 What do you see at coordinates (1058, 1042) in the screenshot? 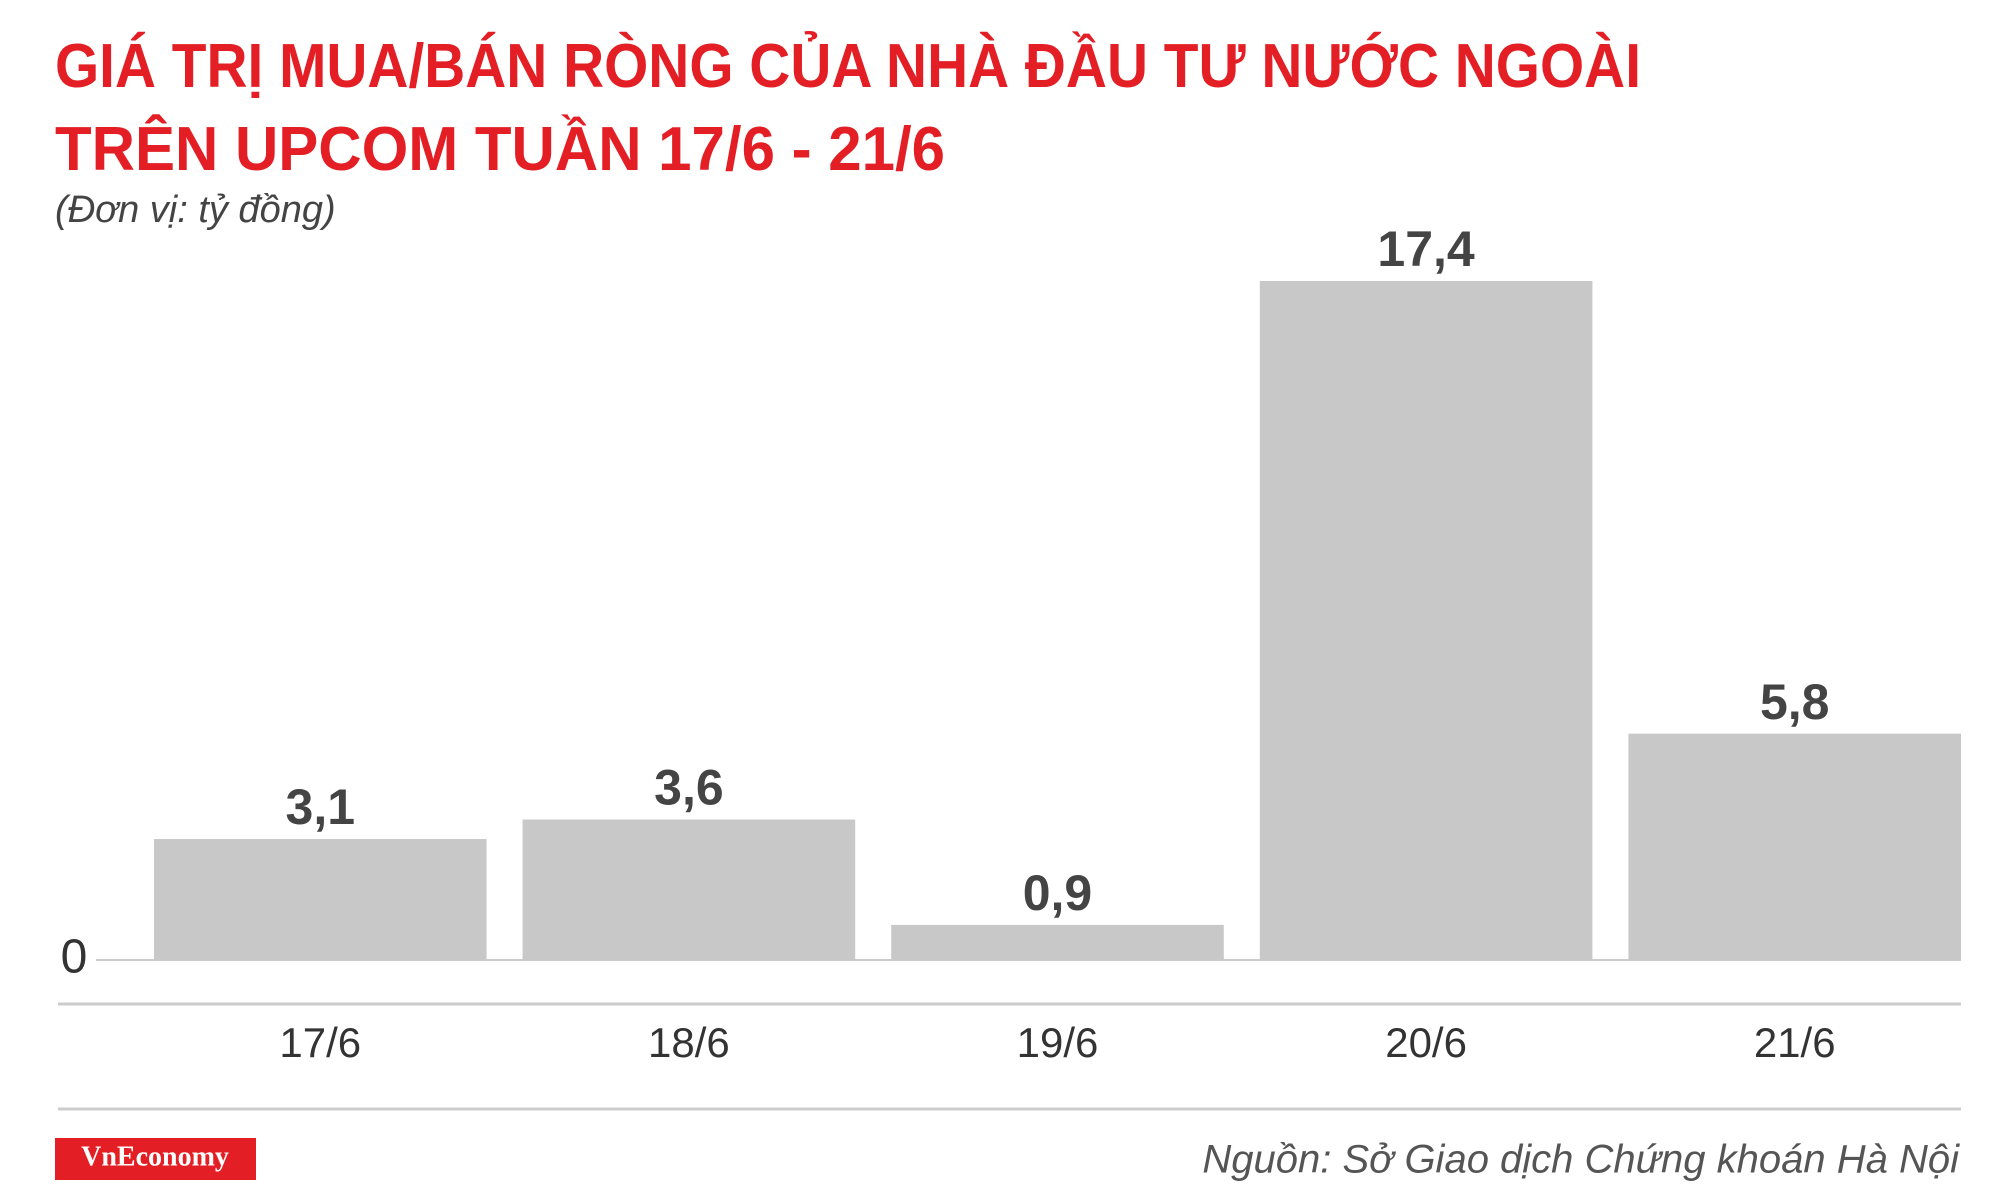
I see `x-tick-label: 19/6` at bounding box center [1058, 1042].